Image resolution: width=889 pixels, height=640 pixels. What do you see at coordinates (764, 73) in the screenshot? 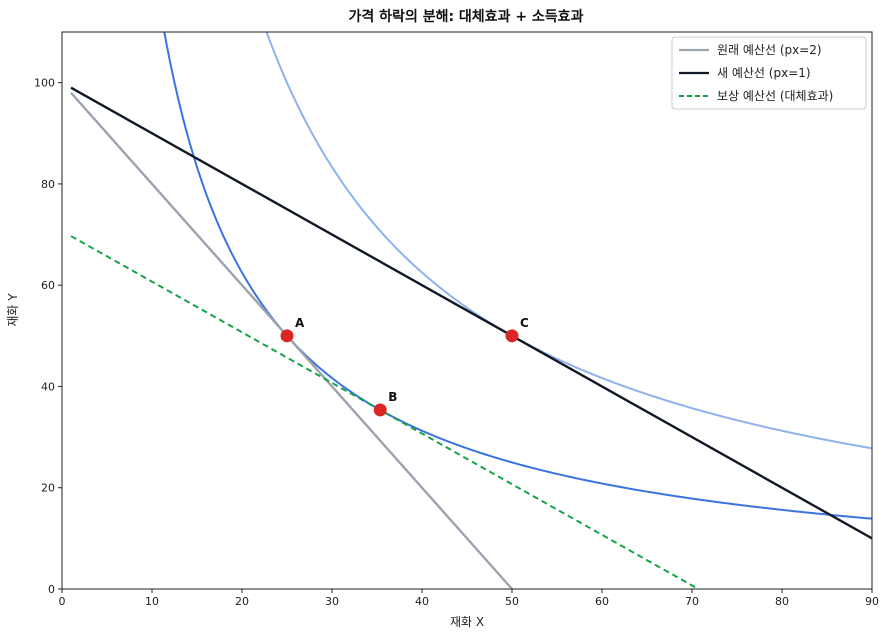
I see `legend-label-new: 새 예산선 (px=1)` at bounding box center [764, 73].